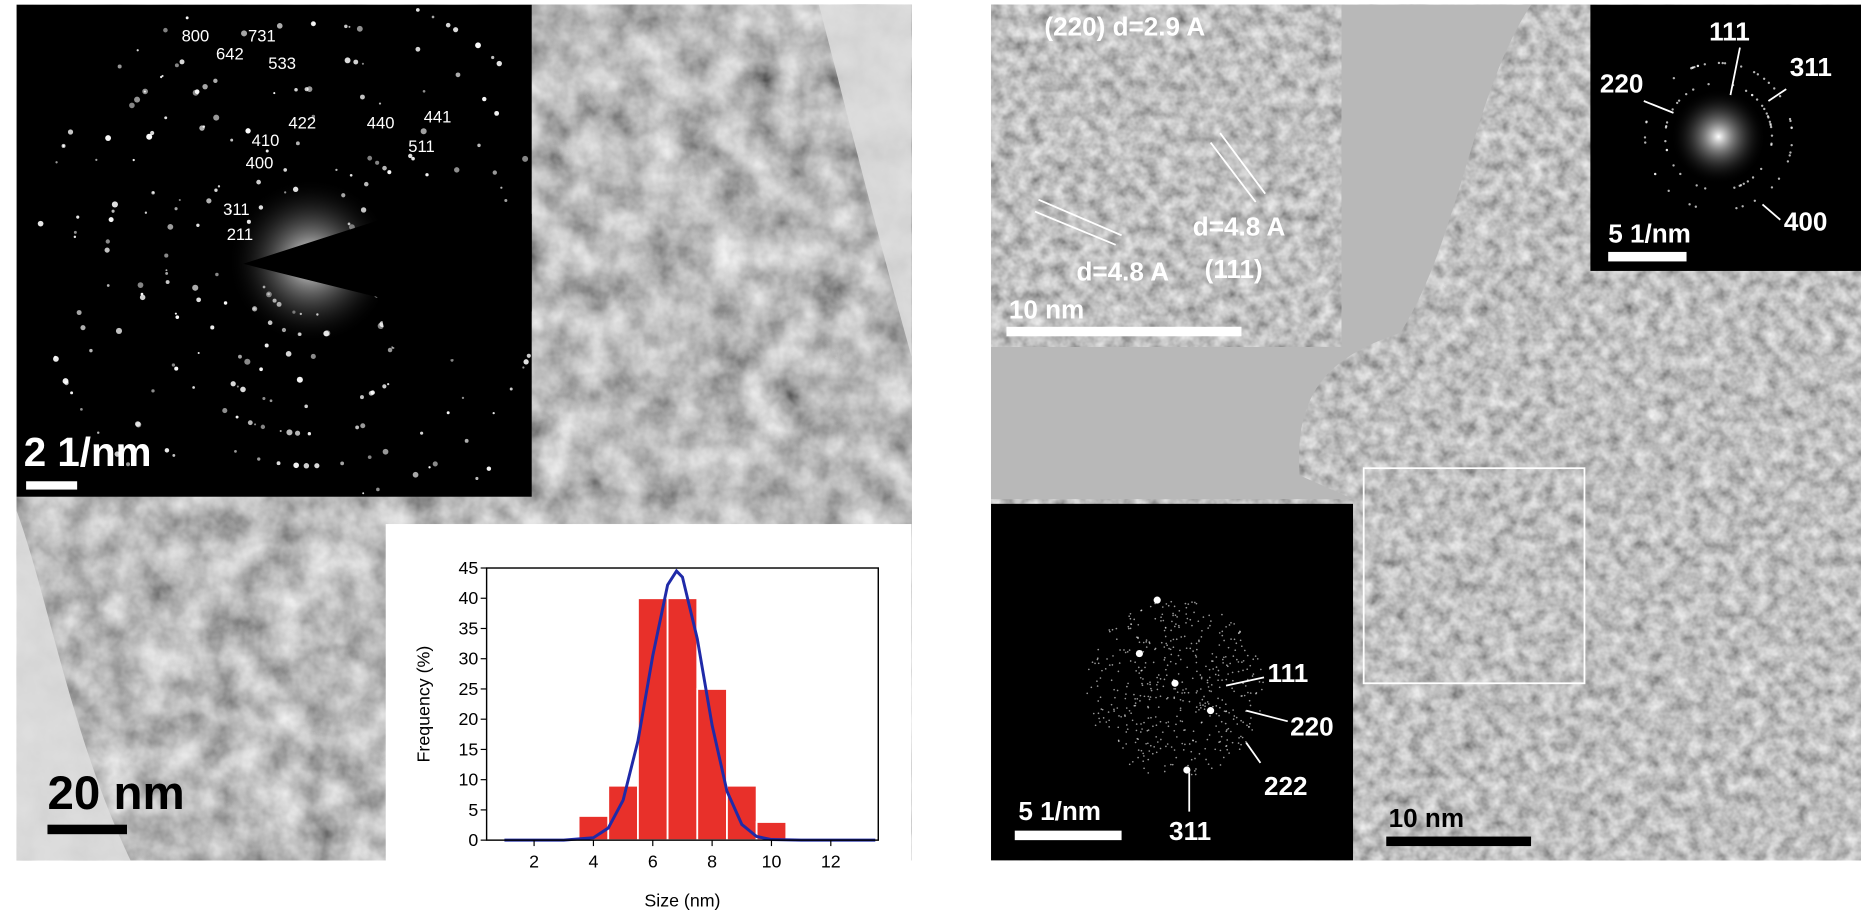 This screenshot has width=1861, height=915. I want to click on fft-top-scale-bar, so click(1647, 256).